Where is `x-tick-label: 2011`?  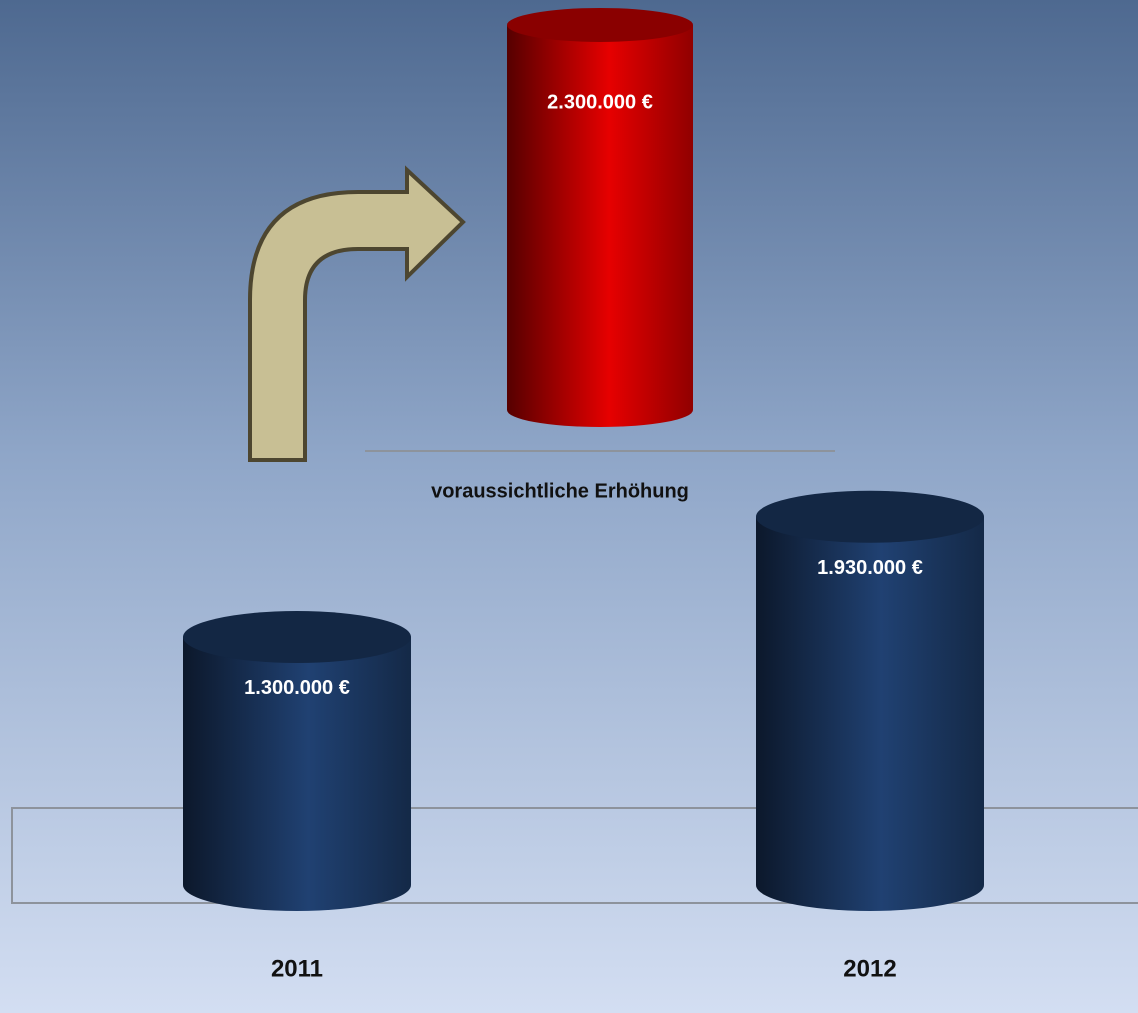
x-tick-label: 2011 is located at coordinates (297, 968).